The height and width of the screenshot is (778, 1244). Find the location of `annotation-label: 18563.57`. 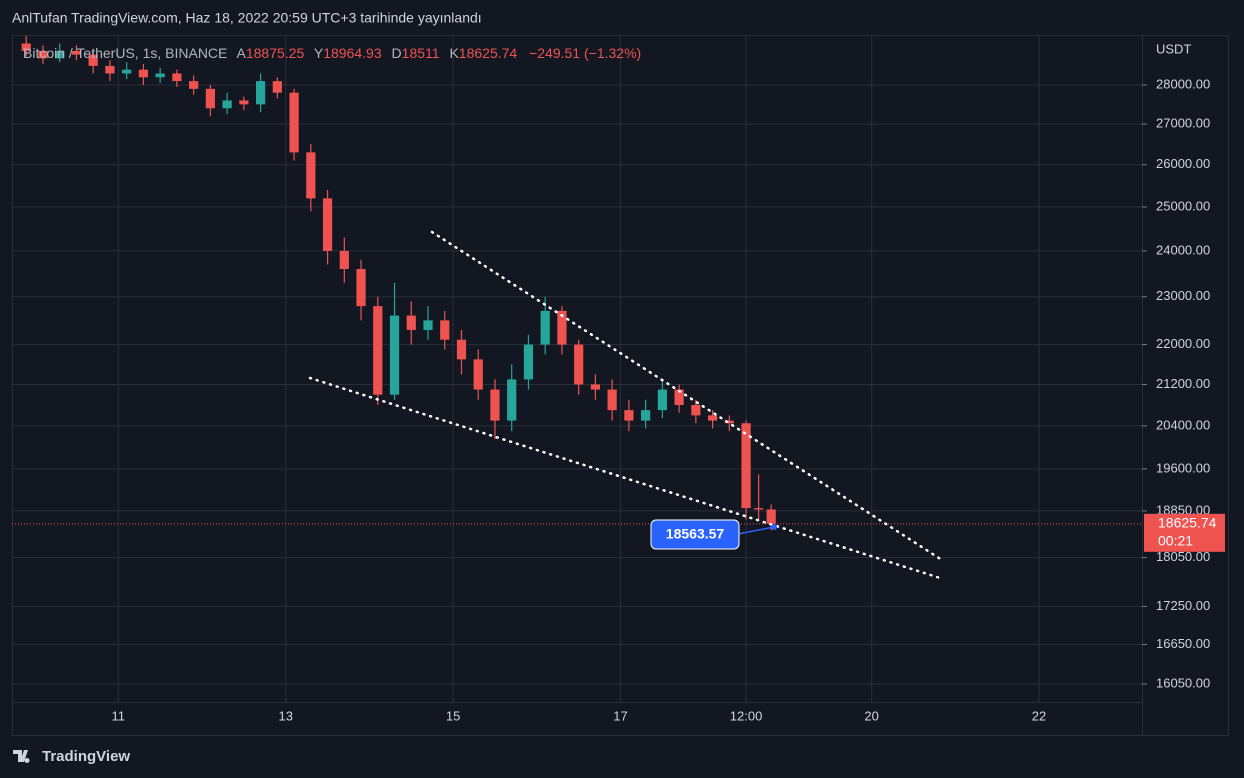

annotation-label: 18563.57 is located at coordinates (695, 534).